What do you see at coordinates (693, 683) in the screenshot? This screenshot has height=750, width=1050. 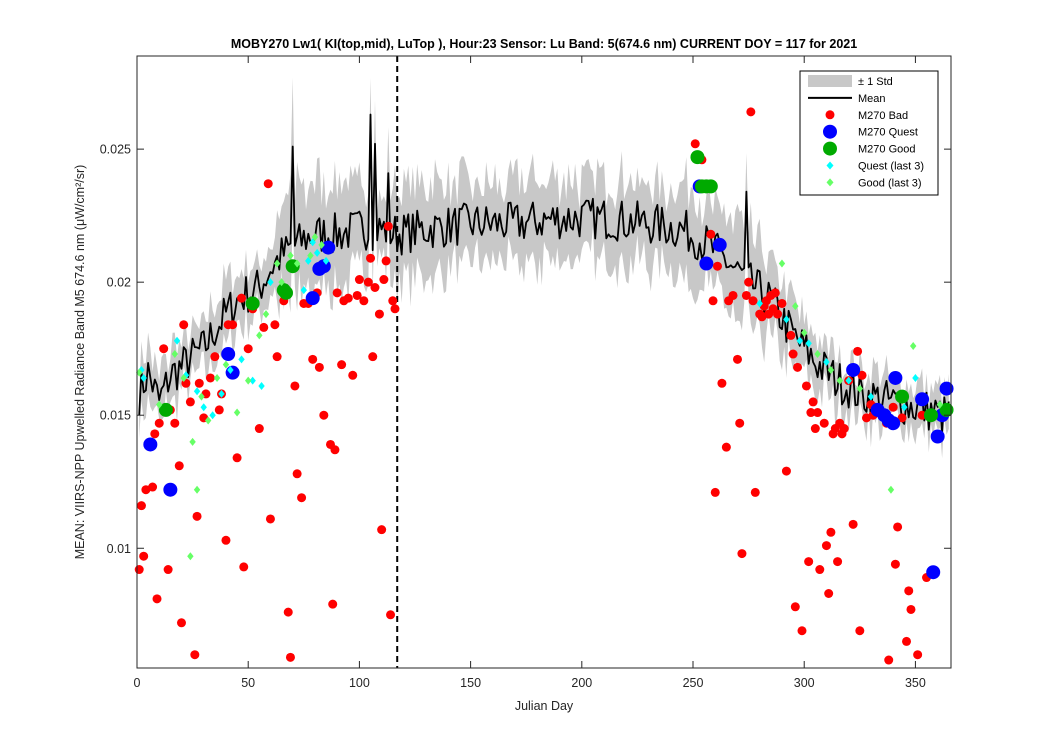 I see `x-tick-label: 250` at bounding box center [693, 683].